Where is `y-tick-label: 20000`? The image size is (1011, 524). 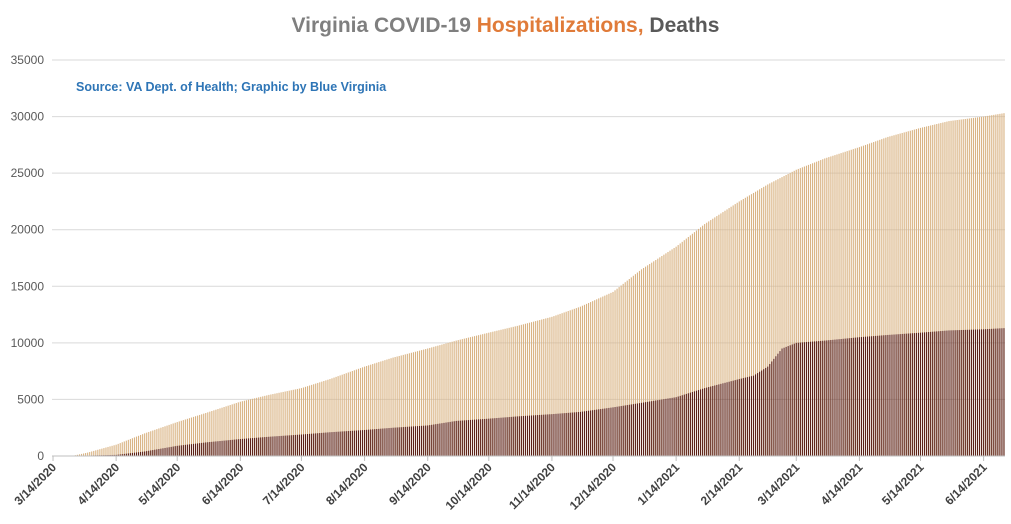
y-tick-label: 20000 is located at coordinates (28, 230).